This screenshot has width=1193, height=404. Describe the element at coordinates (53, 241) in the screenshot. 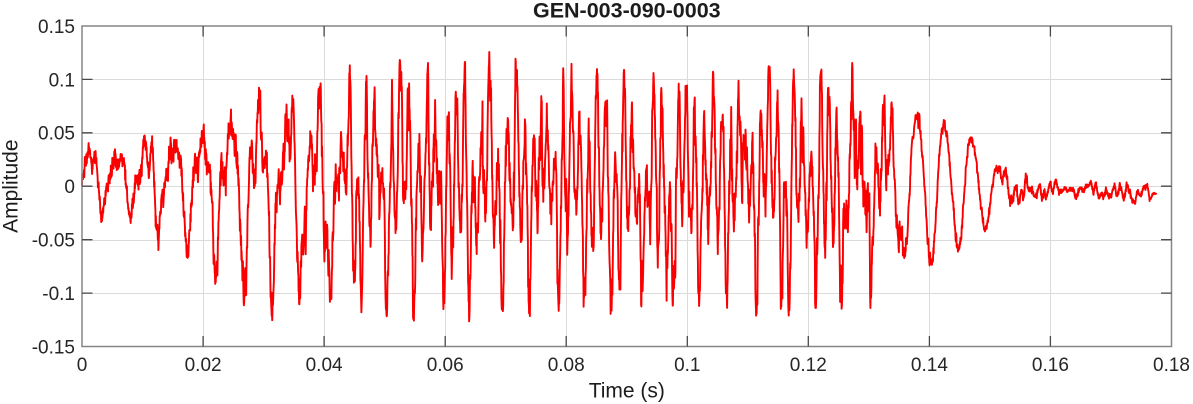

I see `svg-text: -0.05` at that location.